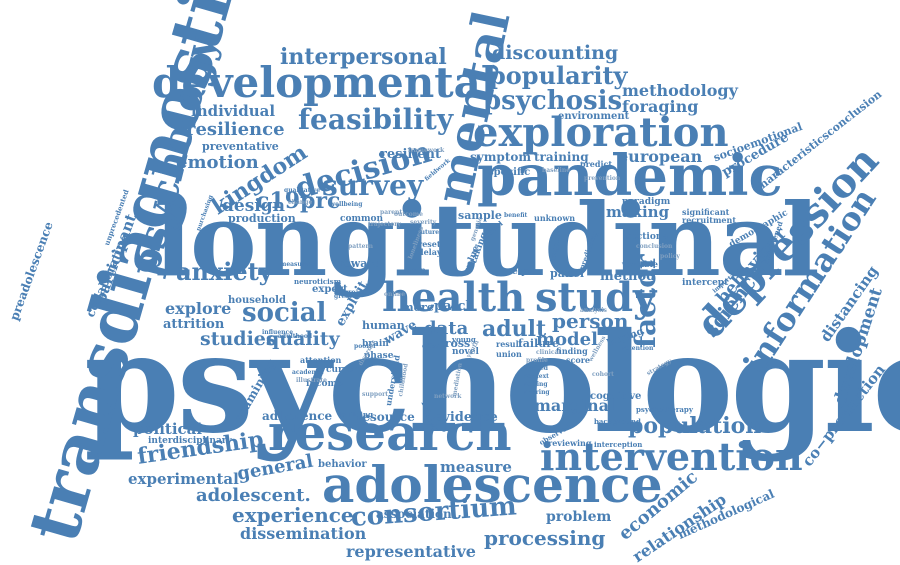  I want to click on word-union: union, so click(509, 354).